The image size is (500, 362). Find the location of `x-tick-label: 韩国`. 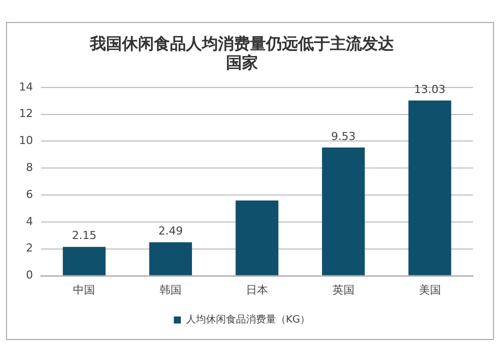

x-tick-label: 韩国 is located at coordinates (171, 289).